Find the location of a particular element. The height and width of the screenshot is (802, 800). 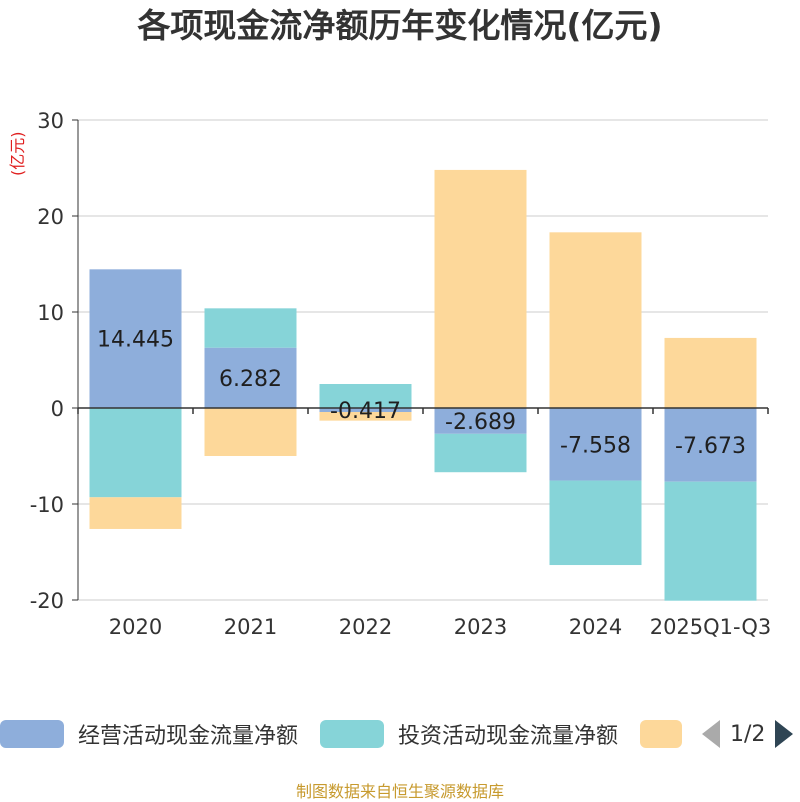

data-label: 6.282 is located at coordinates (250, 379).